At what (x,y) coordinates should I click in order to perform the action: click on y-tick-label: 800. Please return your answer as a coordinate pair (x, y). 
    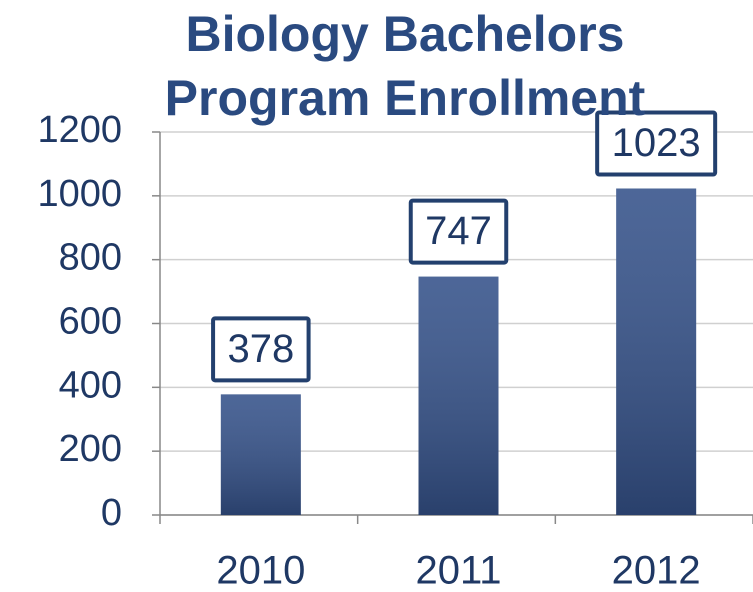
    Looking at the image, I should click on (90, 258).